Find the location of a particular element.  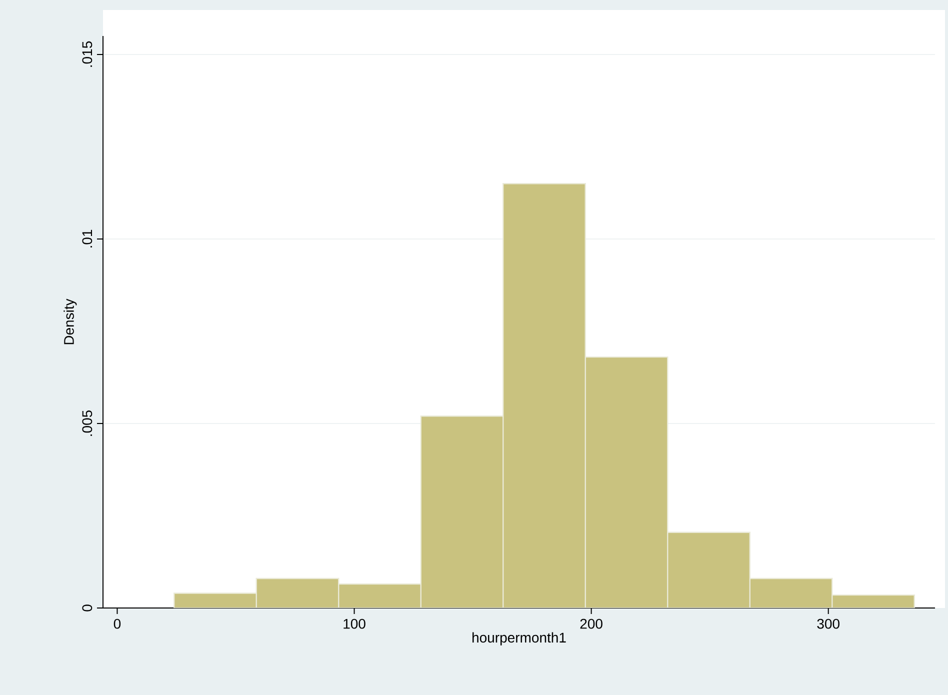

x-tick-label: 100 is located at coordinates (355, 623).